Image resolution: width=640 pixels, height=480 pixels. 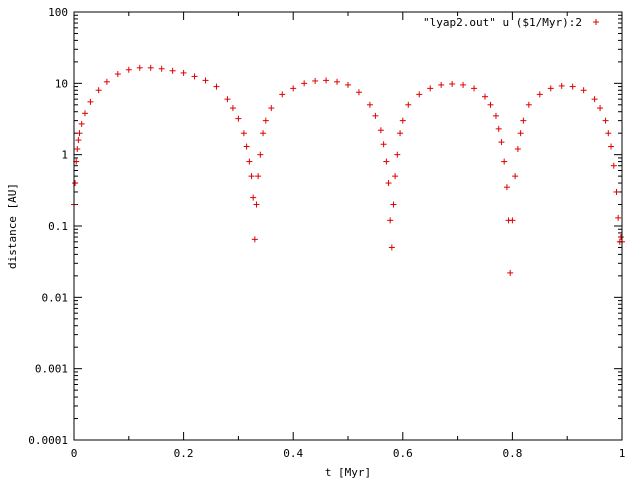 I want to click on y-tick-label: 0.01, so click(x=55, y=297).